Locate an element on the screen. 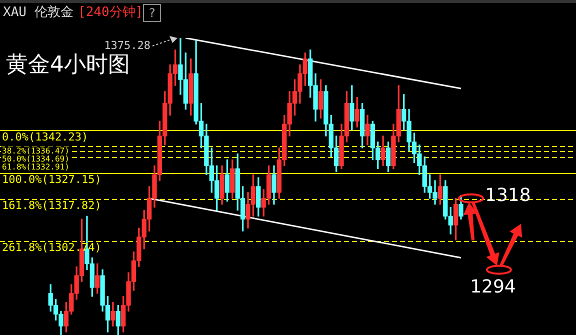 This screenshot has width=576, height=335. help-icon: ? is located at coordinates (152, 13).